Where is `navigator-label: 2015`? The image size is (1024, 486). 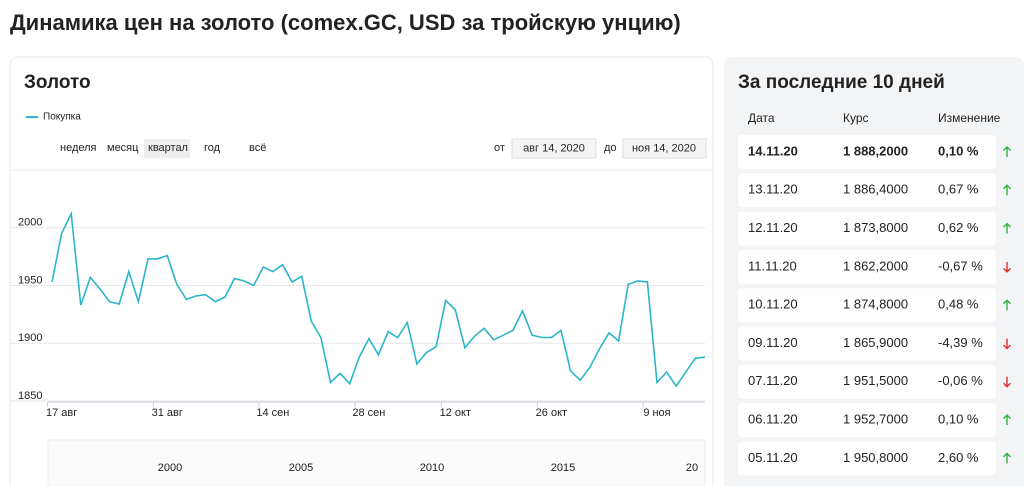 navigator-label: 2015 is located at coordinates (563, 468).